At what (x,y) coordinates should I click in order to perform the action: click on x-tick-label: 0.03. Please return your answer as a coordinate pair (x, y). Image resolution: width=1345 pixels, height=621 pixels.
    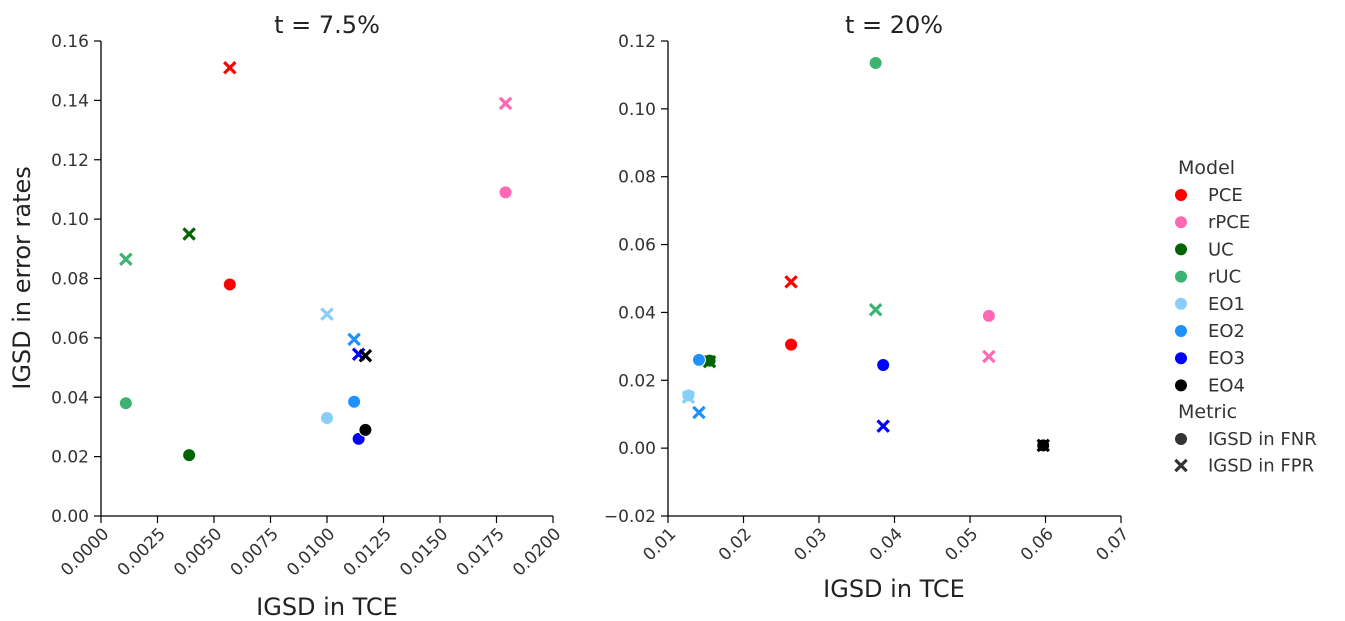
    Looking at the image, I should click on (810, 544).